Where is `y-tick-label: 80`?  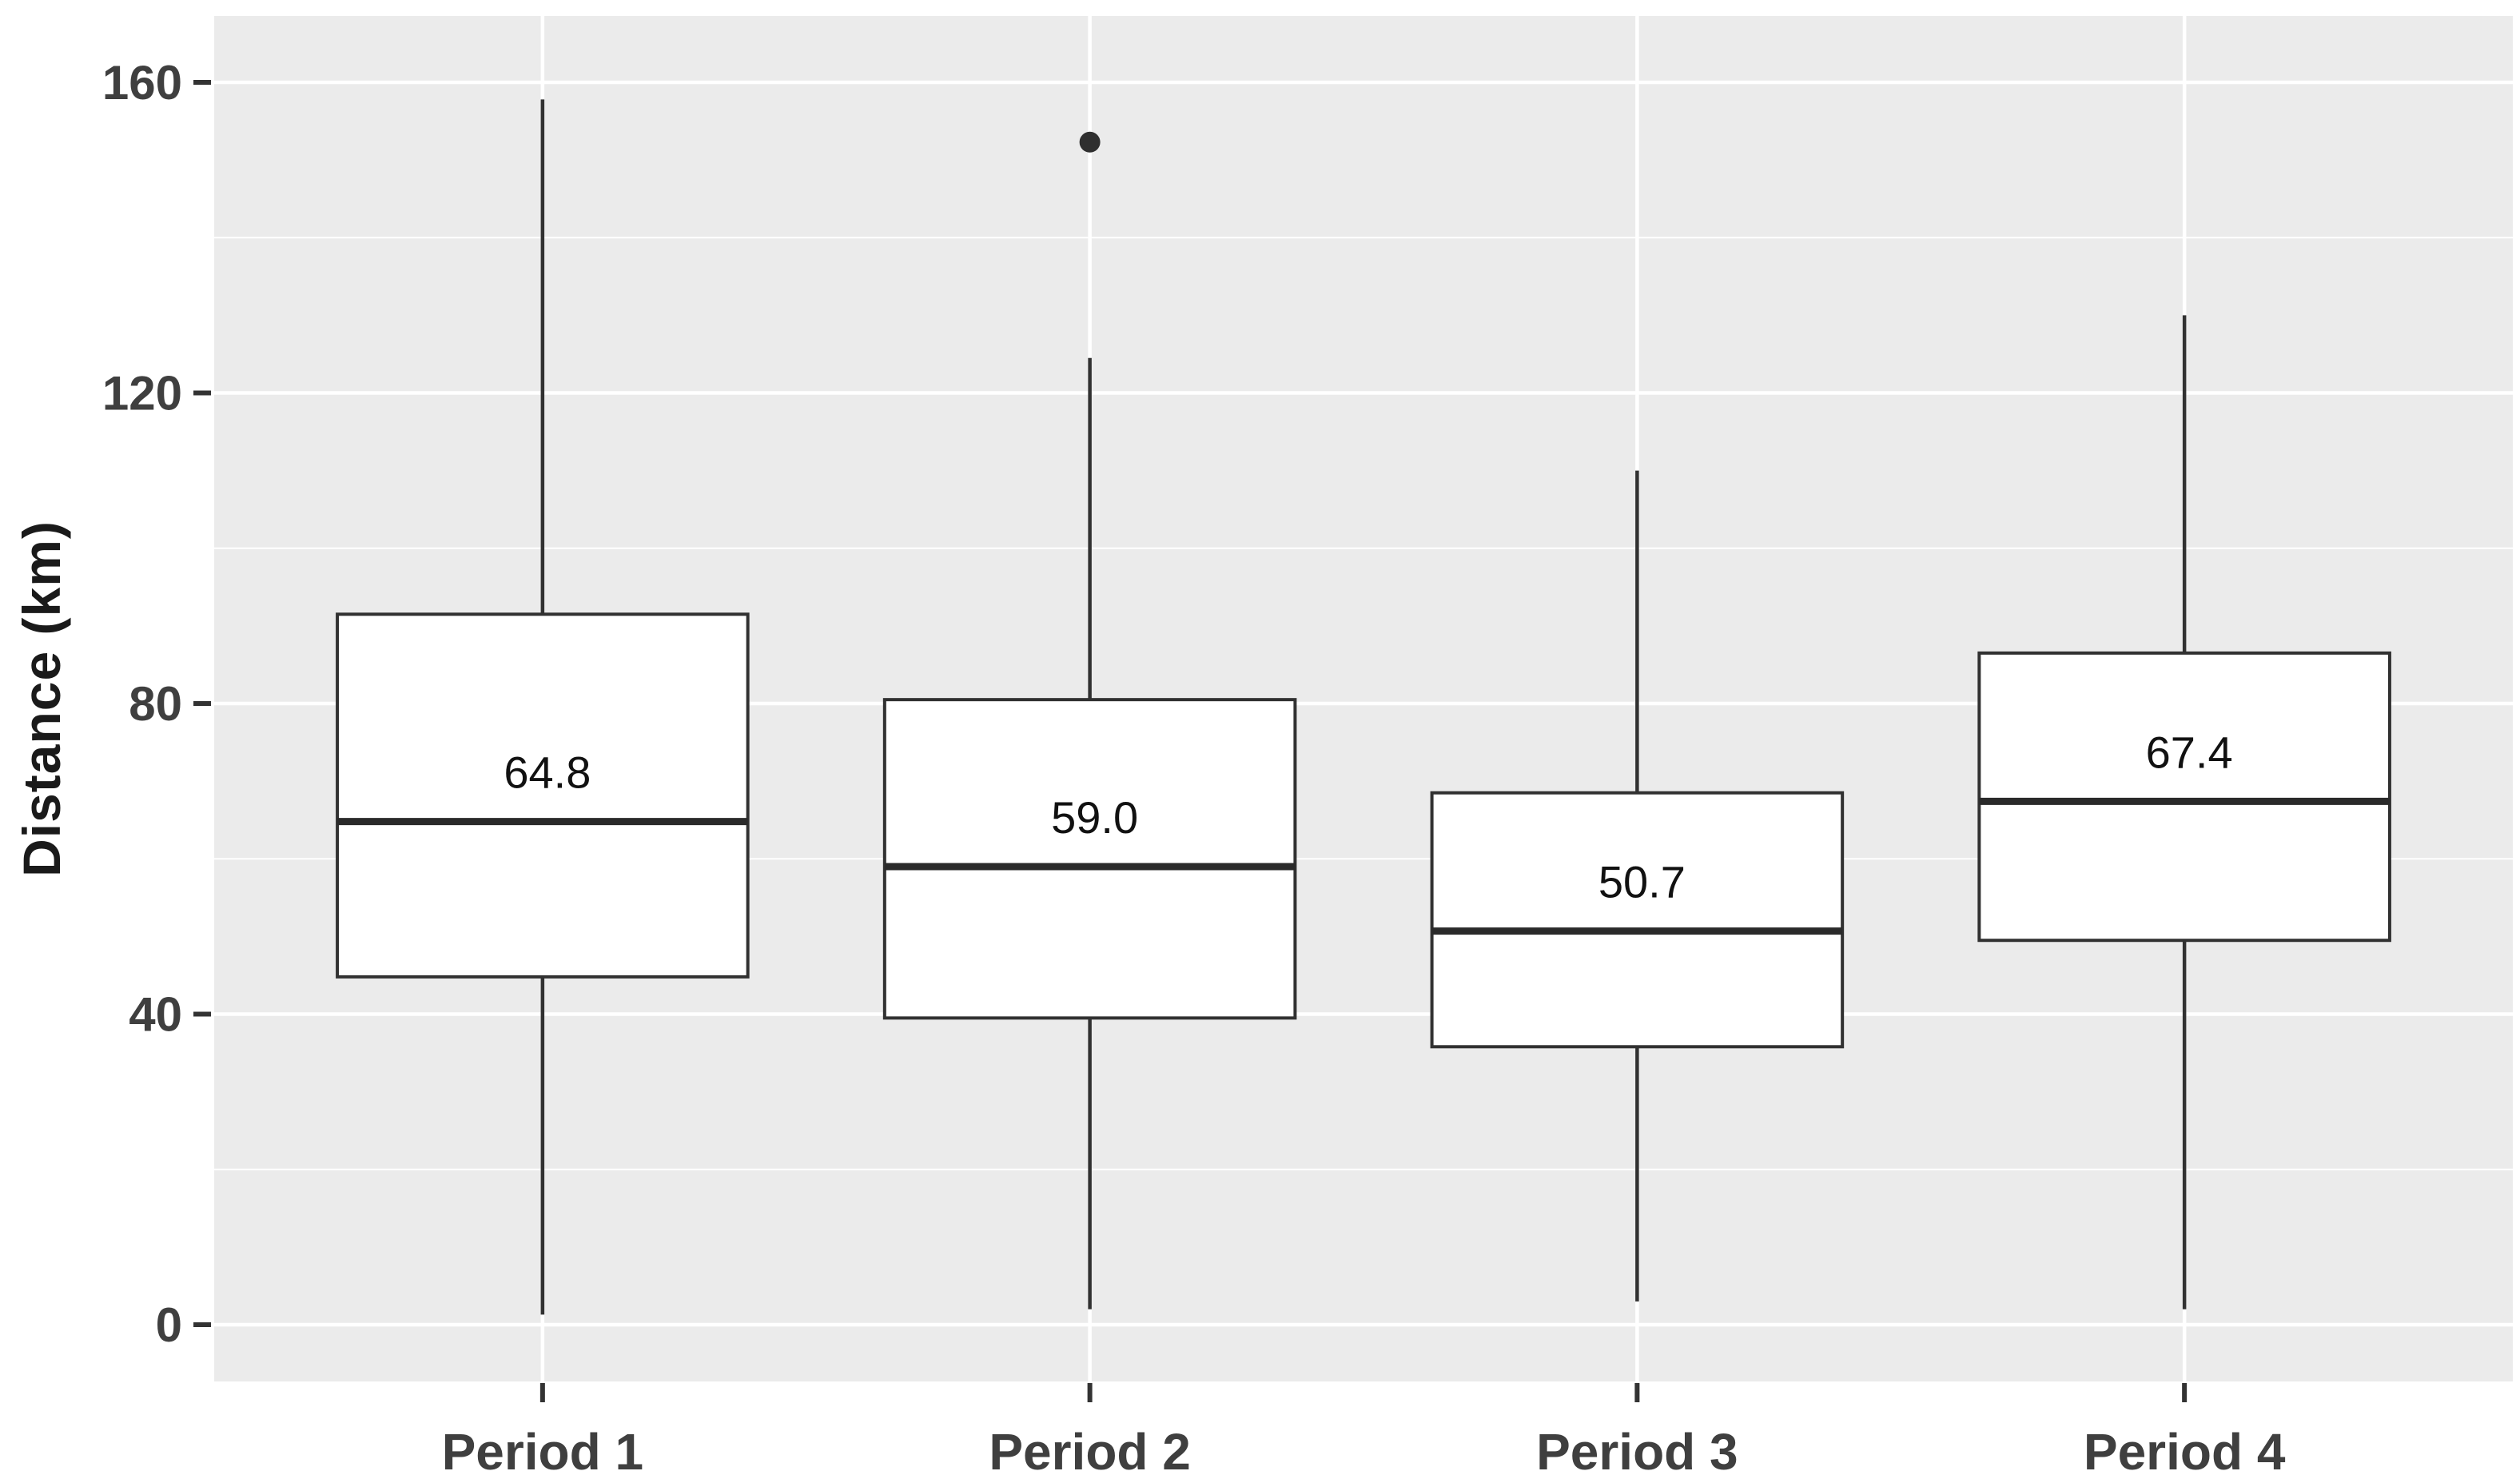 y-tick-label: 80 is located at coordinates (155, 704).